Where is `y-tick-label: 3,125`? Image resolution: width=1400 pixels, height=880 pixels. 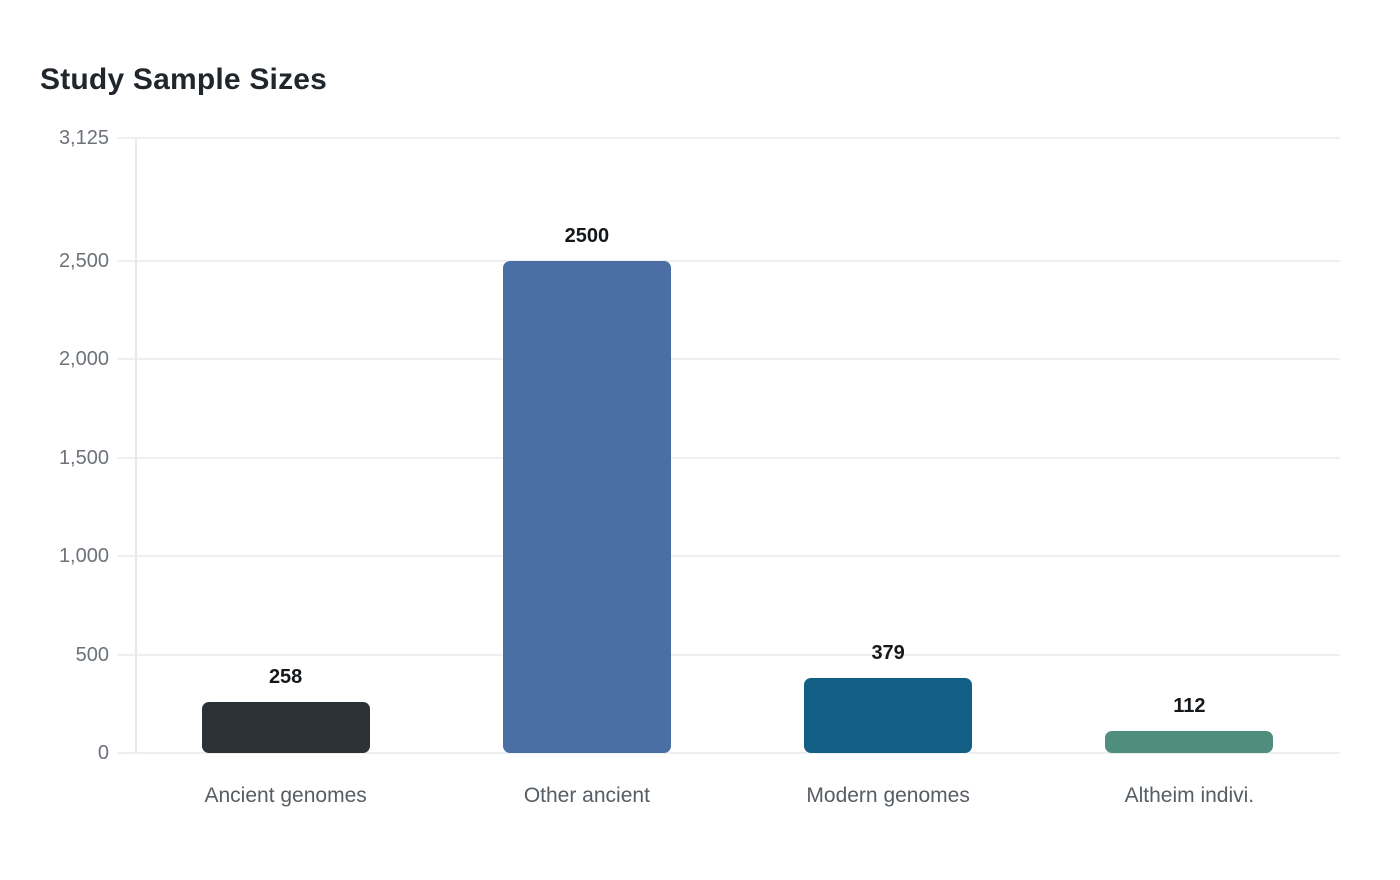
y-tick-label: 3,125 is located at coordinates (83, 138).